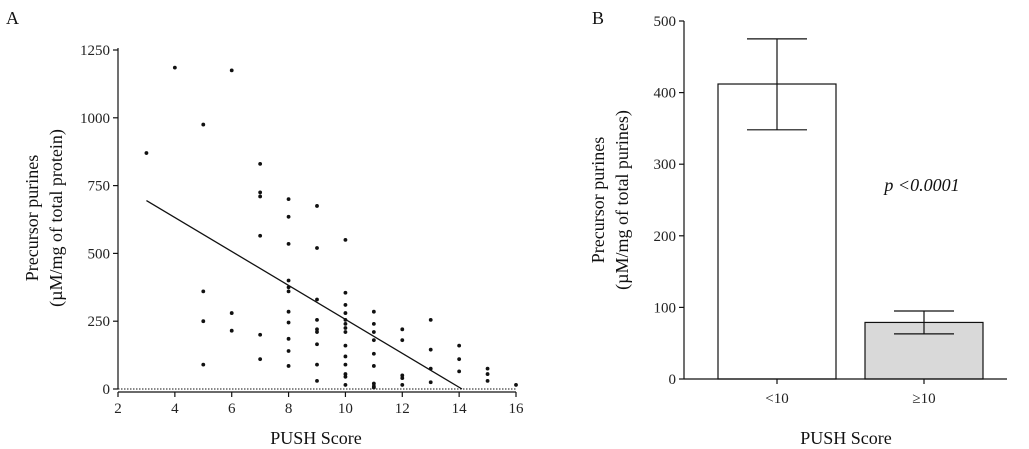  What do you see at coordinates (622, 200) in the screenshot?
I see `panel-b-y-axis-title-line2: (µM/mg of total purines)` at bounding box center [622, 200].